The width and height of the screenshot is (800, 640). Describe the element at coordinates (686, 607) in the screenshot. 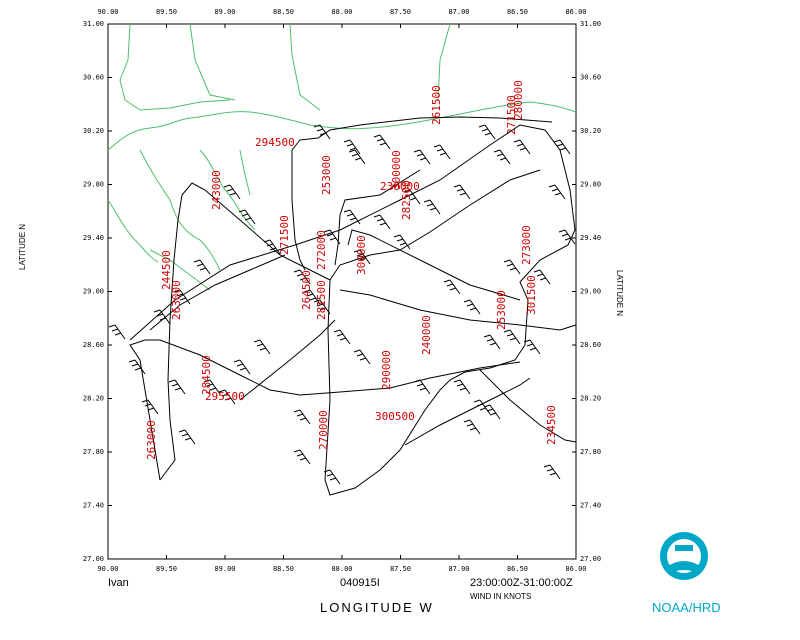

I see `noaa-credit: NOAA/HRD` at that location.